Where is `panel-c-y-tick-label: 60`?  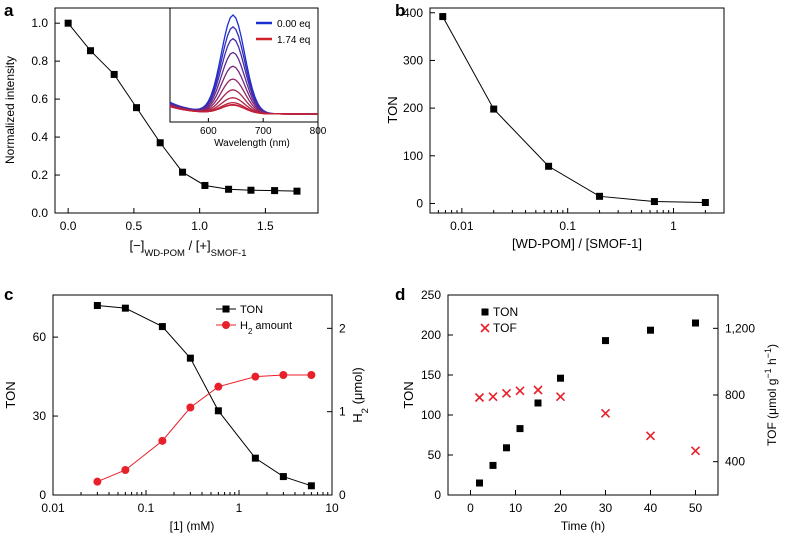
panel-c-y-tick-label: 60 is located at coordinates (40, 337).